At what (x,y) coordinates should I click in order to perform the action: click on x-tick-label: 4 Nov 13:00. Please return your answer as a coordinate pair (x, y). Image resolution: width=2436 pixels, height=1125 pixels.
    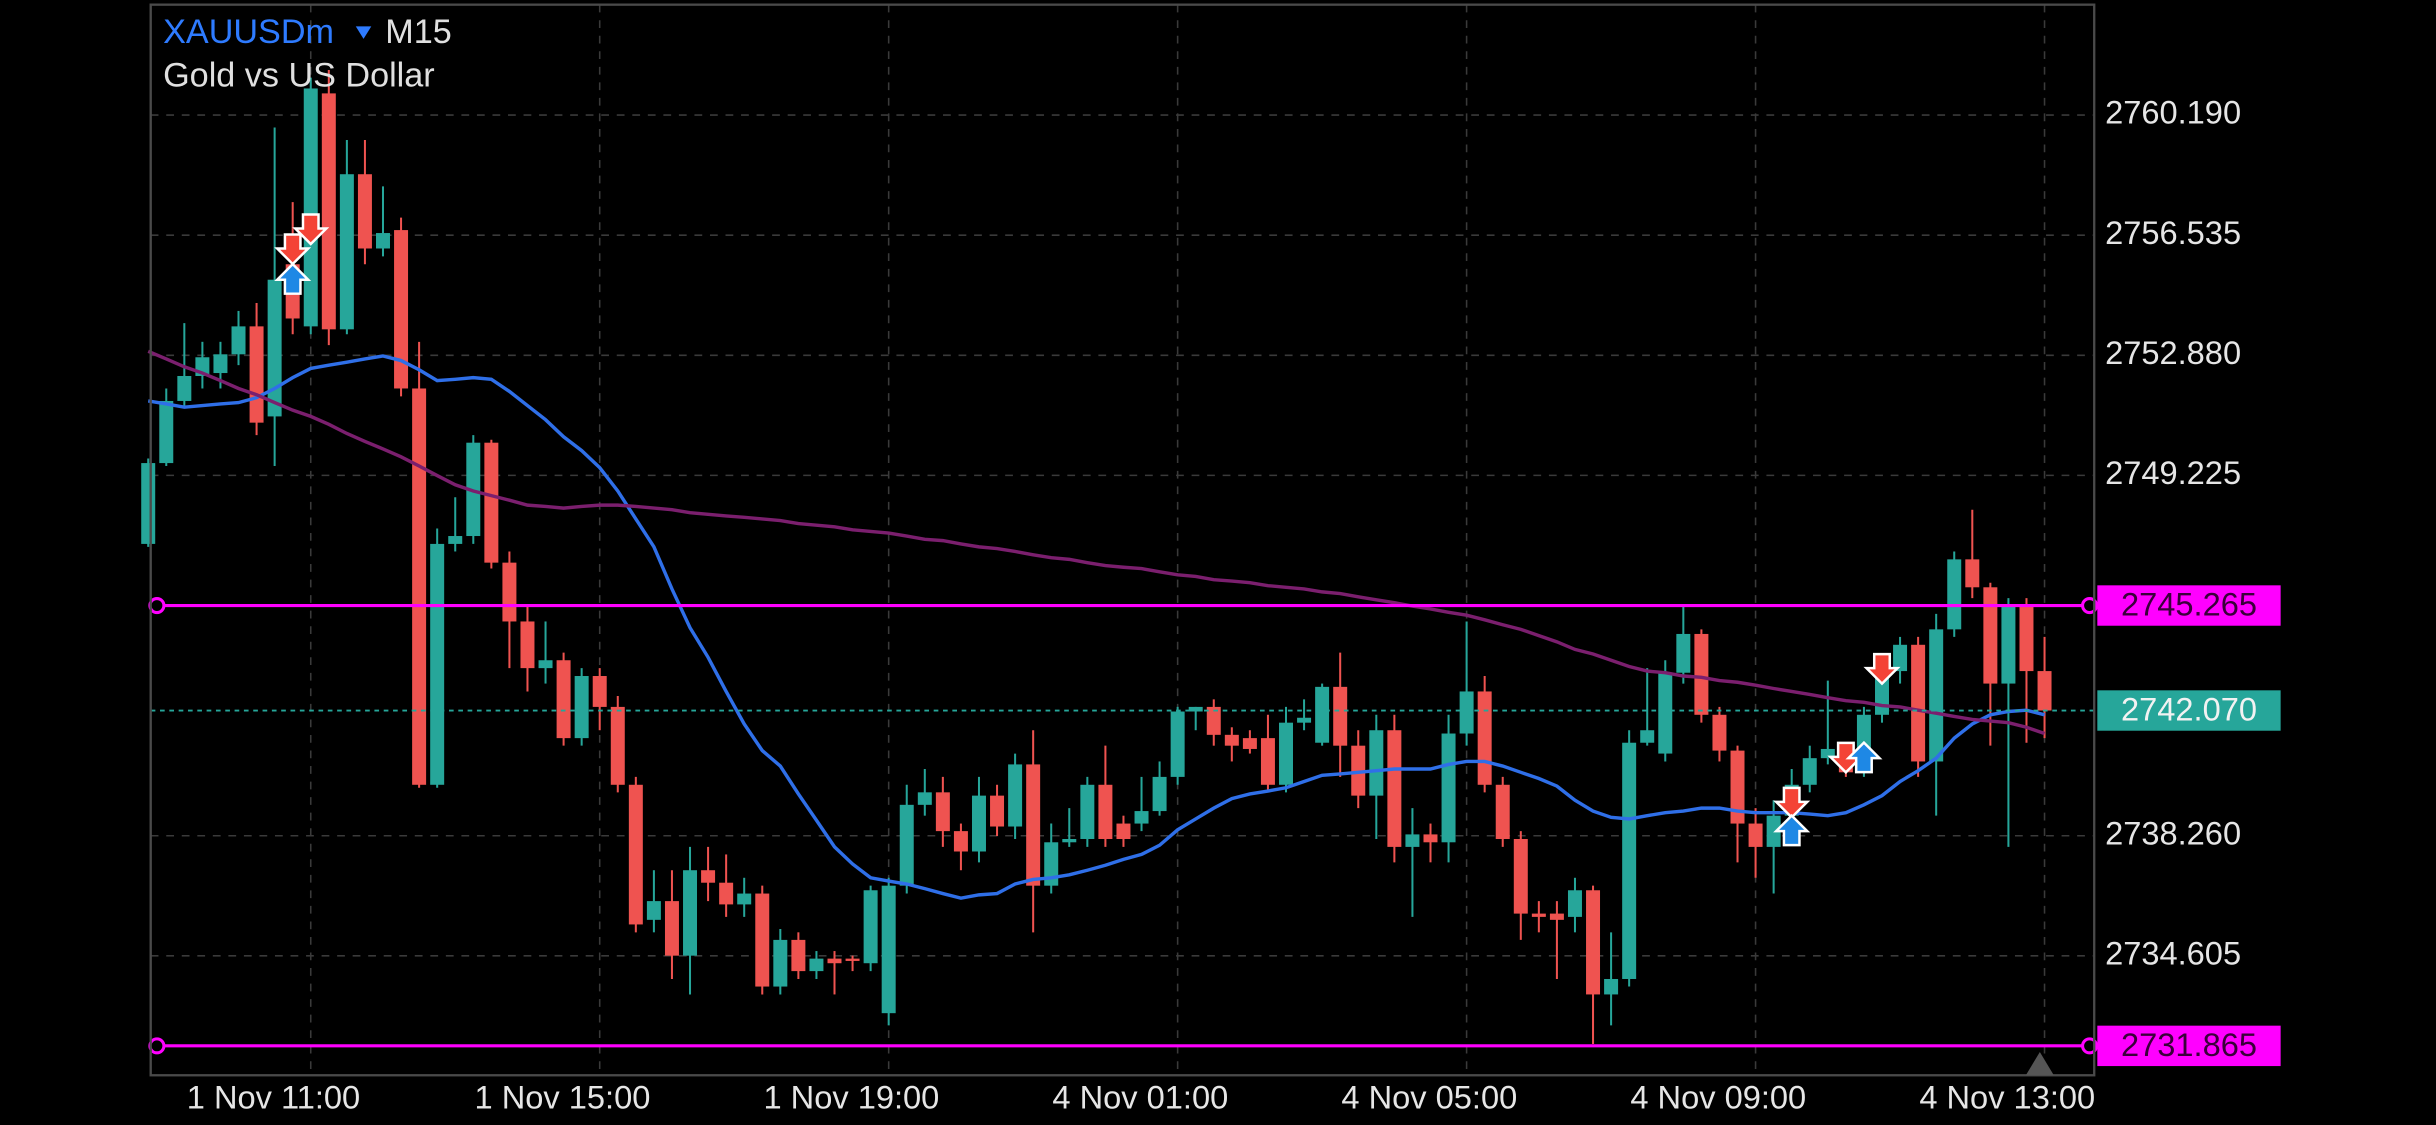
    Looking at the image, I should click on (2007, 1097).